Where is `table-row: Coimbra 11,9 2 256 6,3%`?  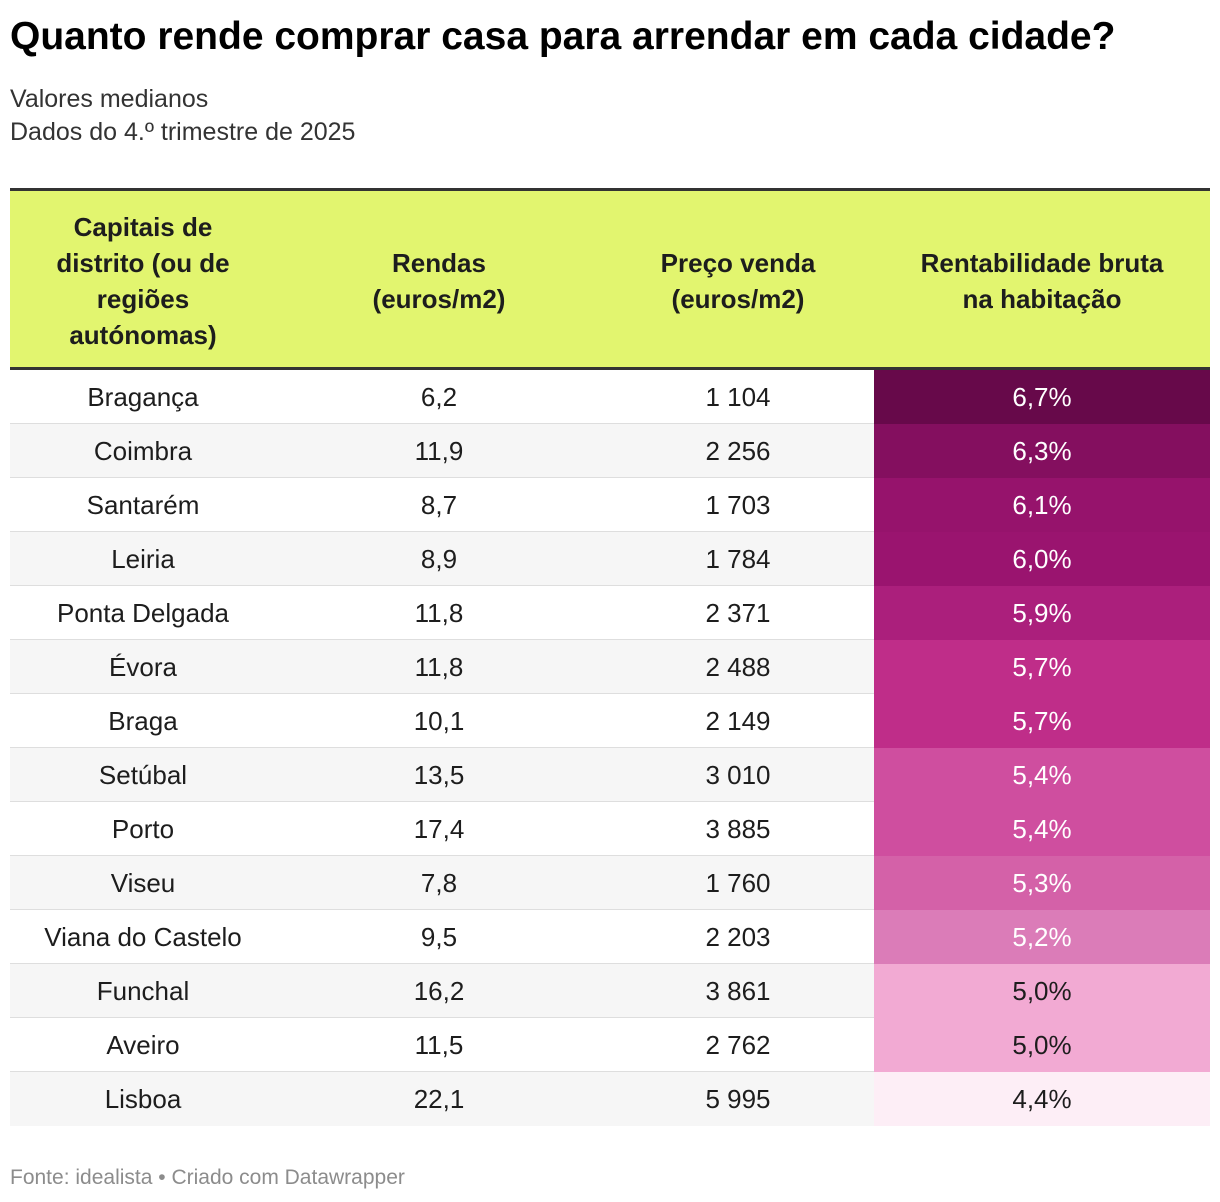 table-row: Coimbra 11,9 2 256 6,3% is located at coordinates (610, 451).